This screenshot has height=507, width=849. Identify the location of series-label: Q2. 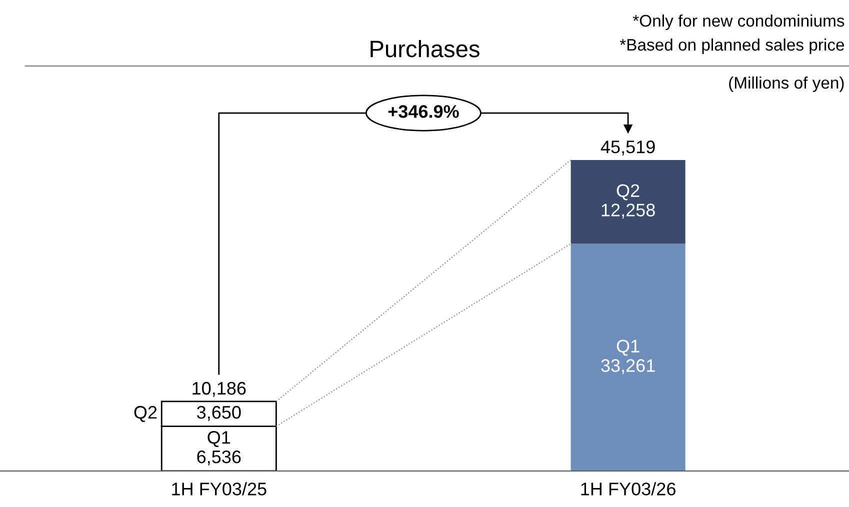
(145, 414).